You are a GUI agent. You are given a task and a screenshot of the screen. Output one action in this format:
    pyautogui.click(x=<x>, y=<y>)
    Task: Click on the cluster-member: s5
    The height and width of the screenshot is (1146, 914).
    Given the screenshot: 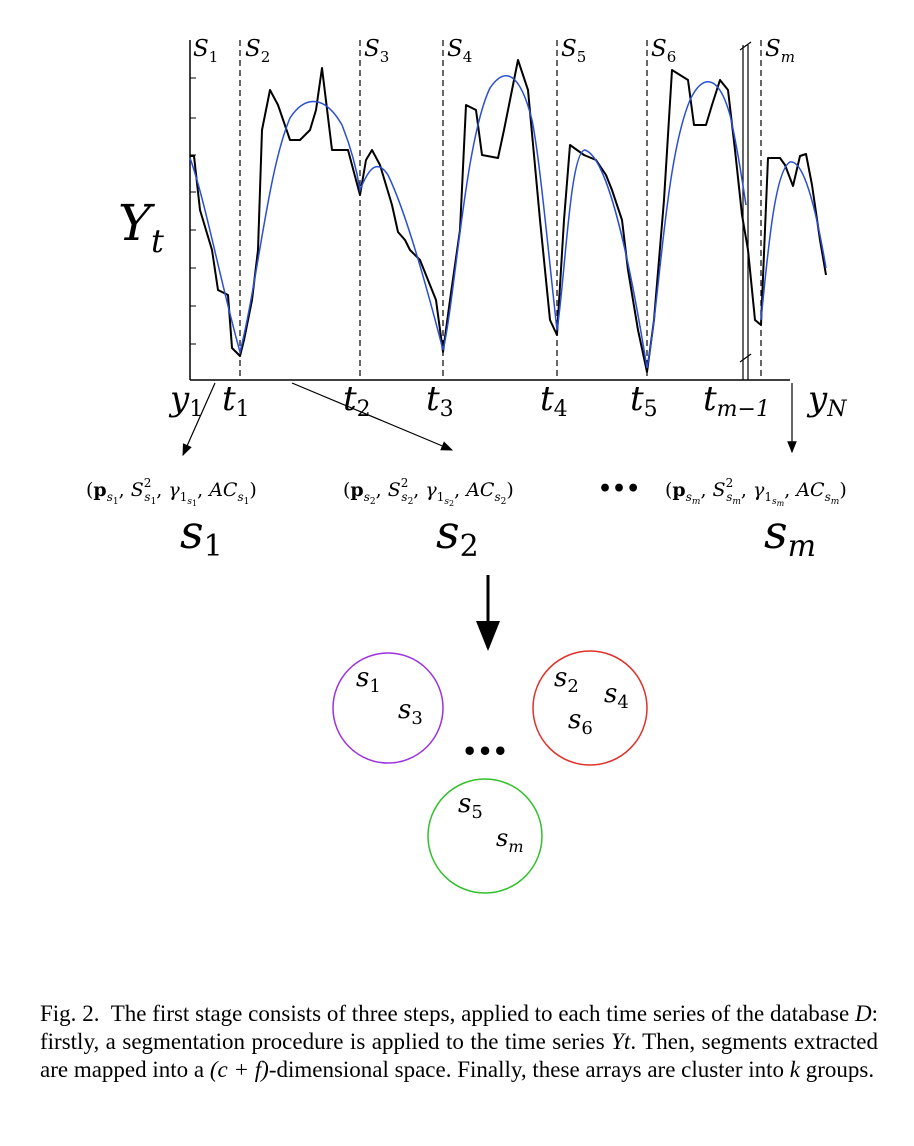 What is the action you would take?
    pyautogui.click(x=470, y=806)
    